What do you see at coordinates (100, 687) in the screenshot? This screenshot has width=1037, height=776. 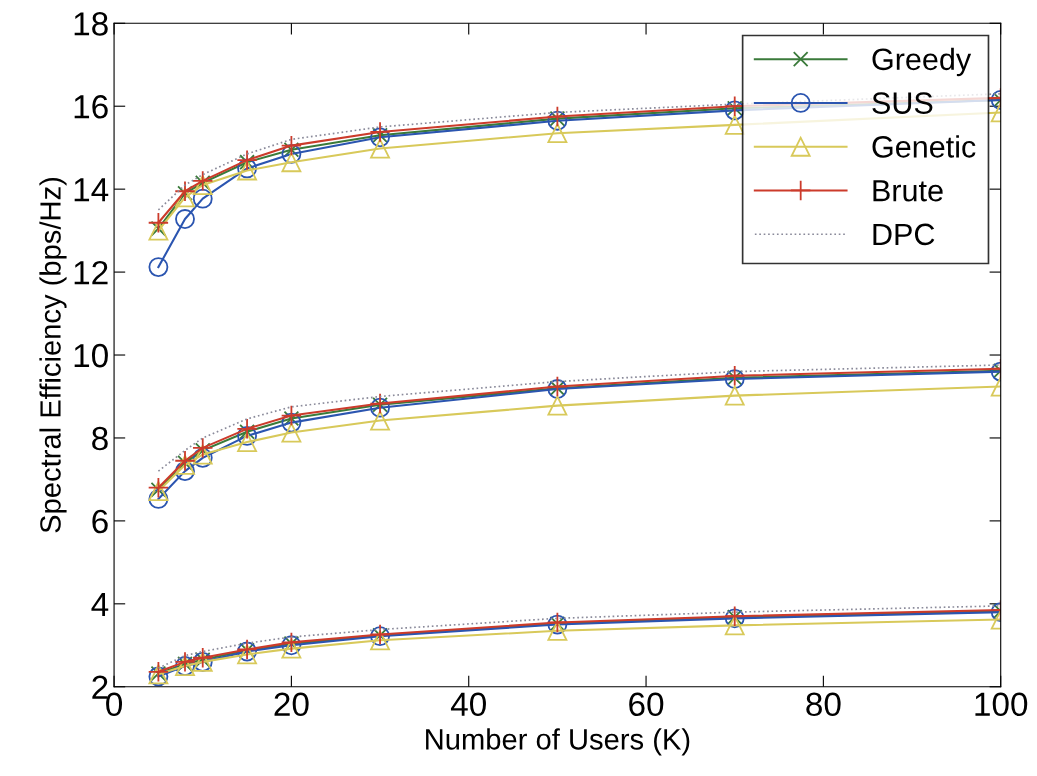 I see `y-tick-label: 2` at bounding box center [100, 687].